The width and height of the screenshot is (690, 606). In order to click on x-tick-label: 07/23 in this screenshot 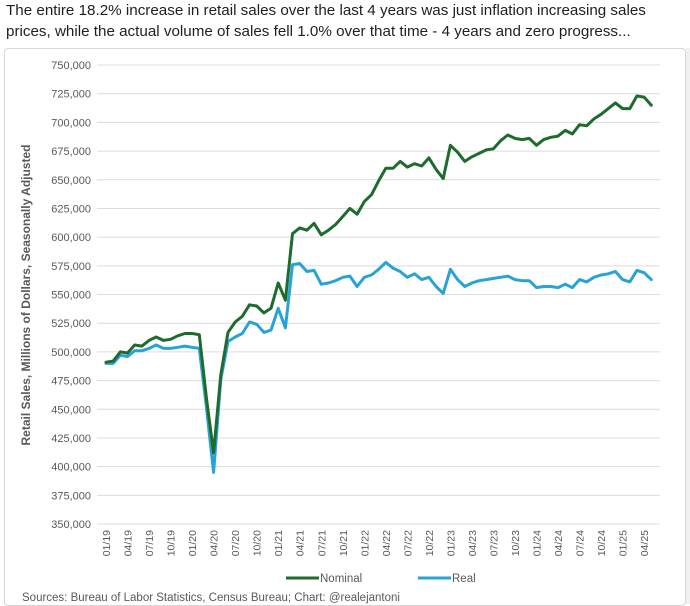, I will do `click(494, 543)`.